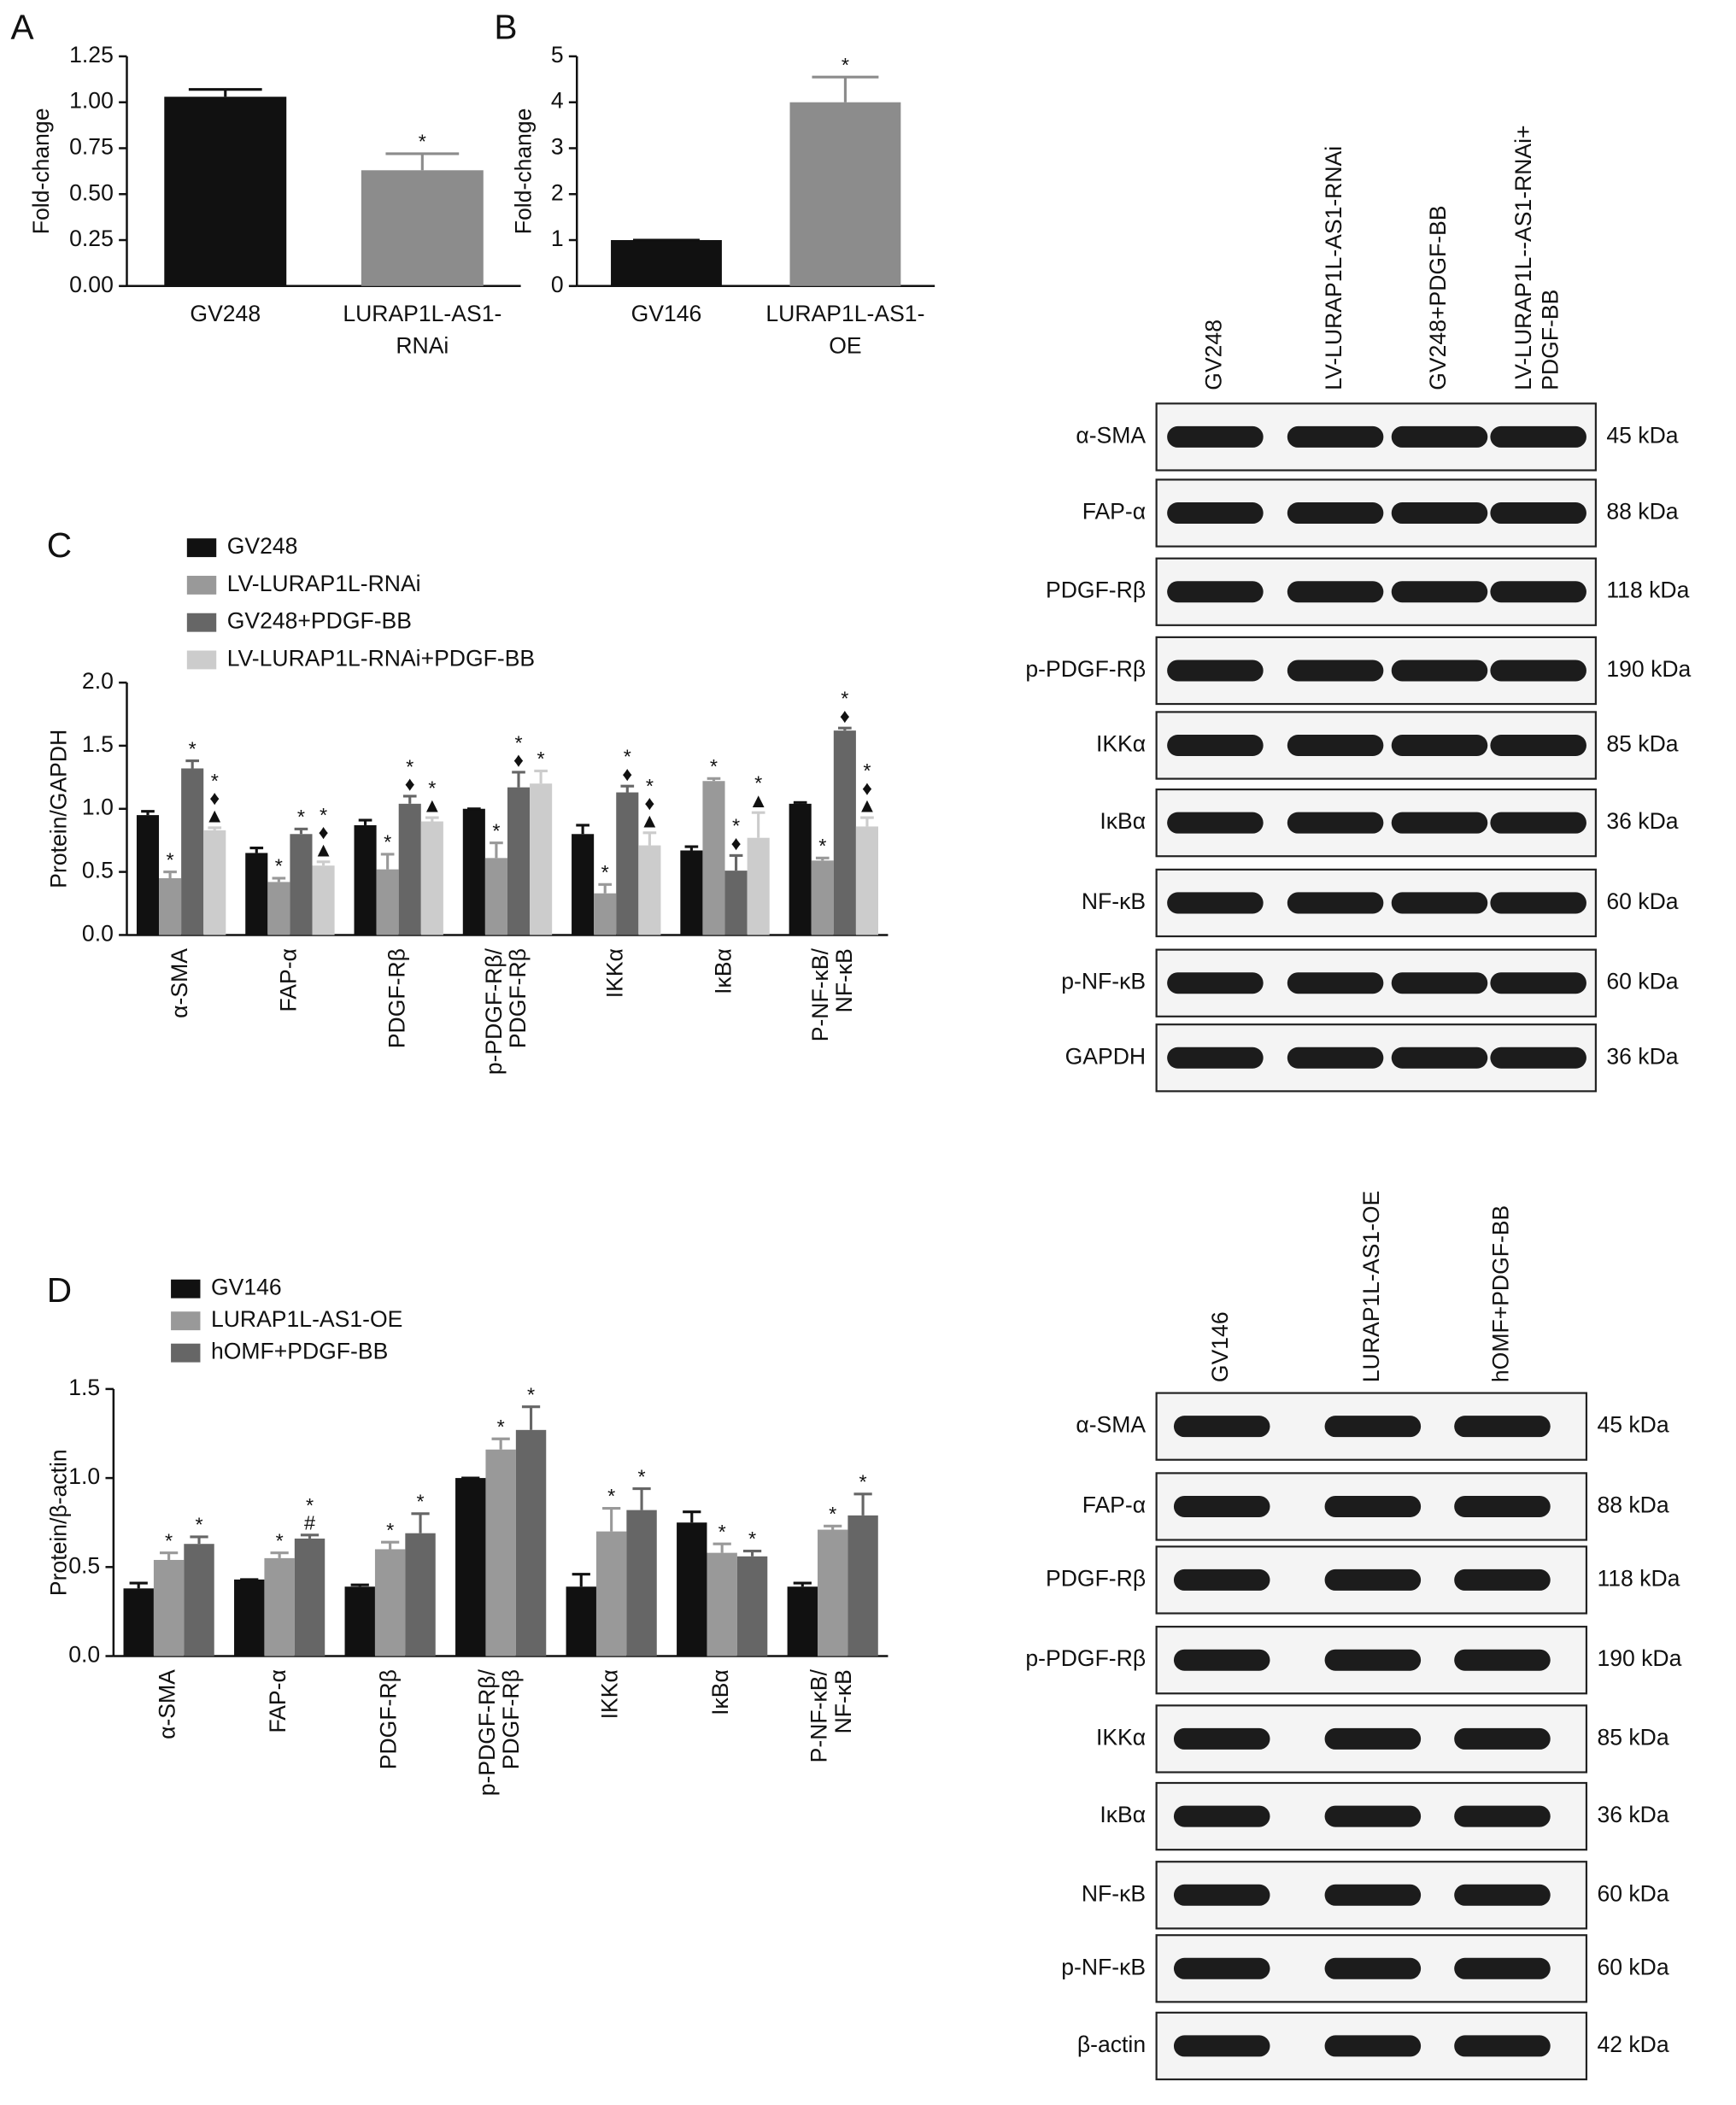 The image size is (1736, 2105). Describe the element at coordinates (324, 583) in the screenshot. I see `legend-label: LV-LURAP1L-RNAi` at that location.